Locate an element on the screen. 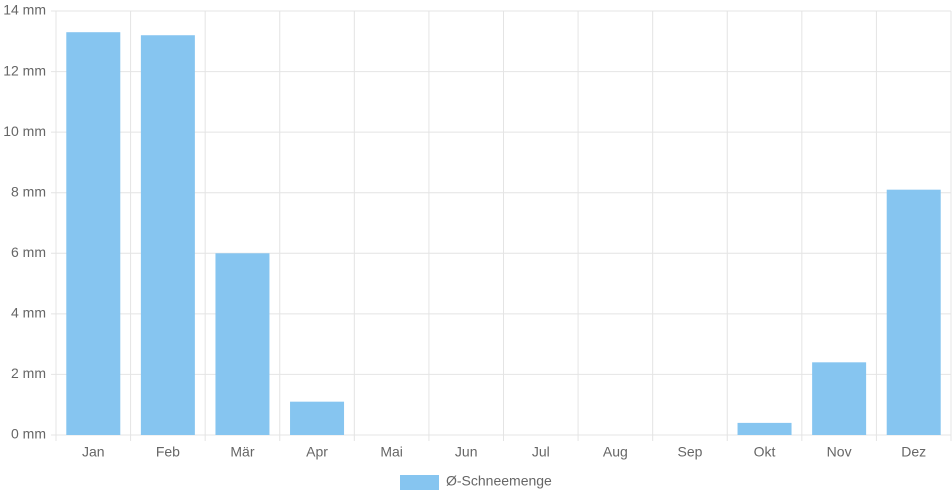  y-tick-label: 4 mm is located at coordinates (28, 313).